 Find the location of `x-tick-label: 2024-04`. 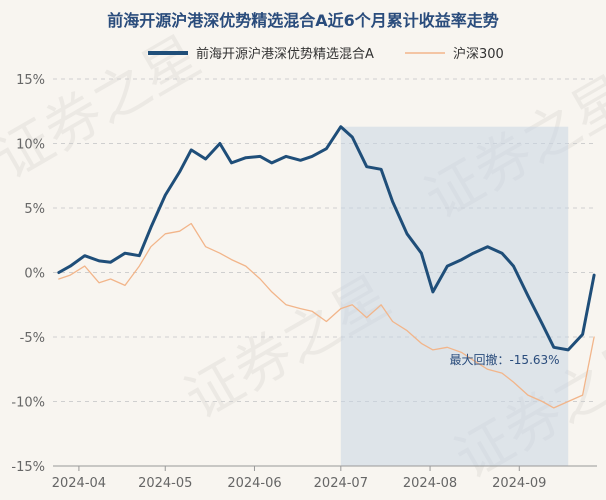

x-tick-label: 2024-04 is located at coordinates (79, 483).